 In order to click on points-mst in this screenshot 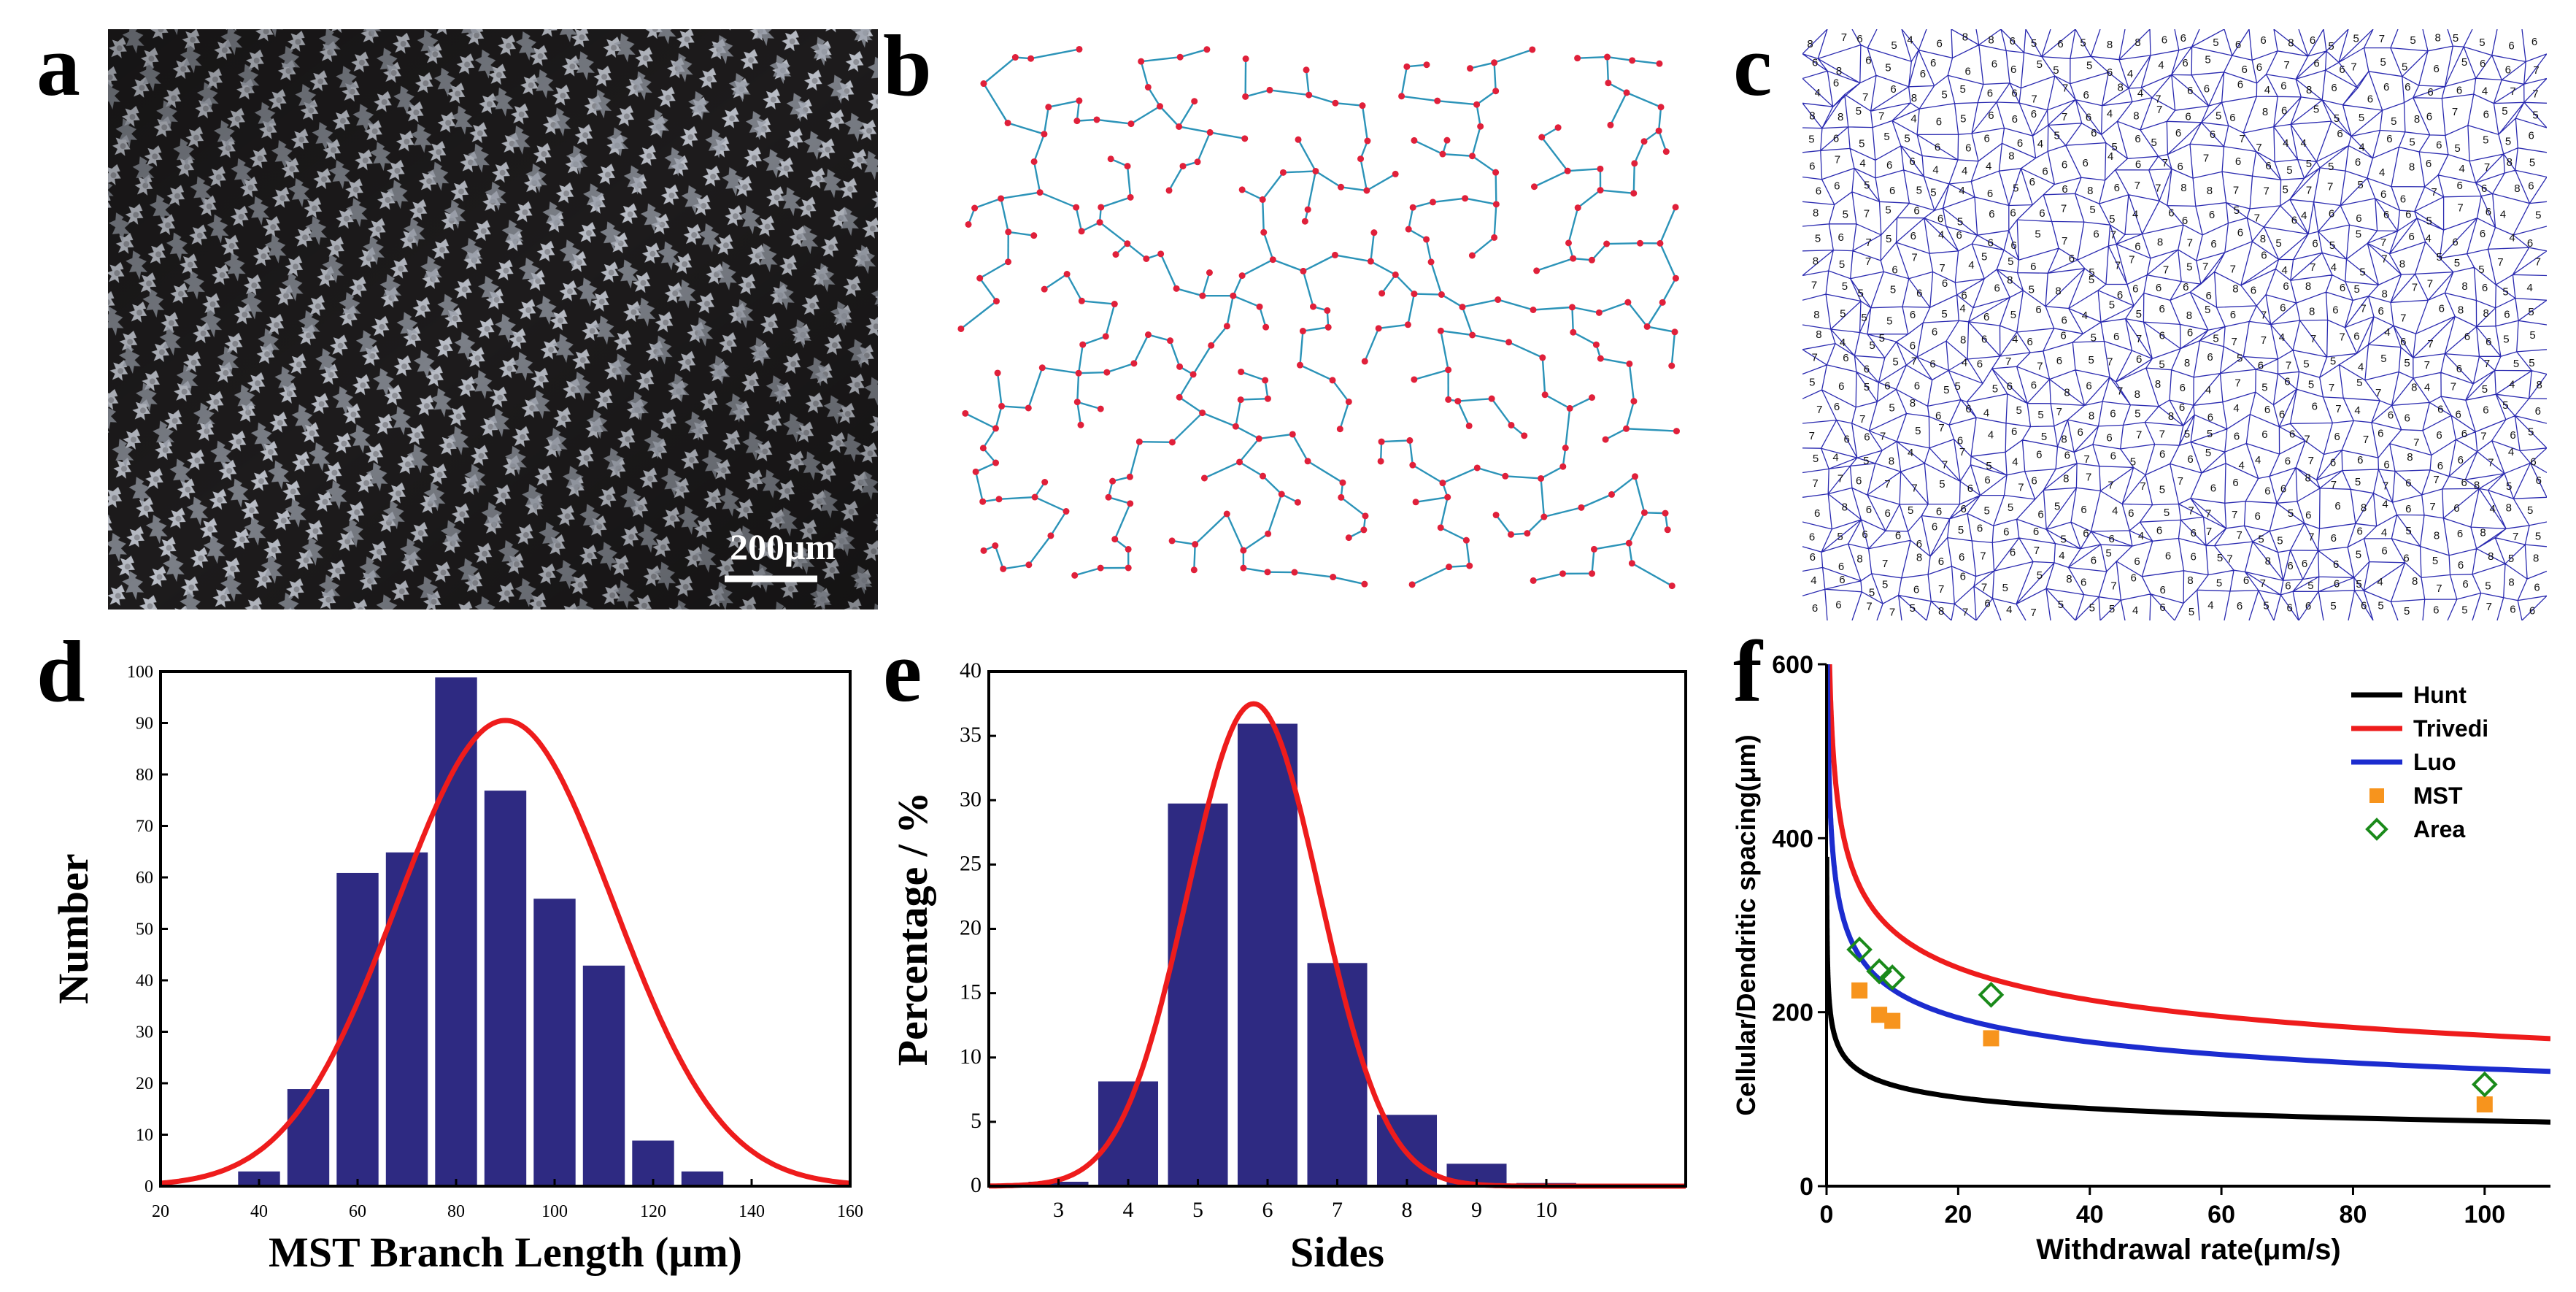, I will do `click(2172, 1047)`.